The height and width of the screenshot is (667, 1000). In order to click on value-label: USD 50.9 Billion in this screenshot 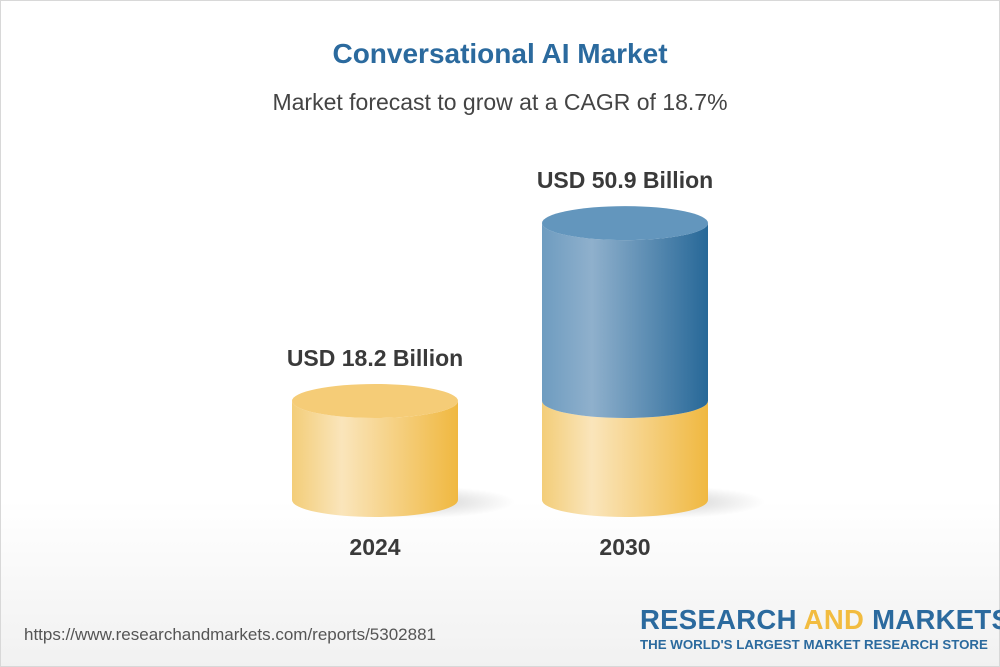, I will do `click(625, 180)`.